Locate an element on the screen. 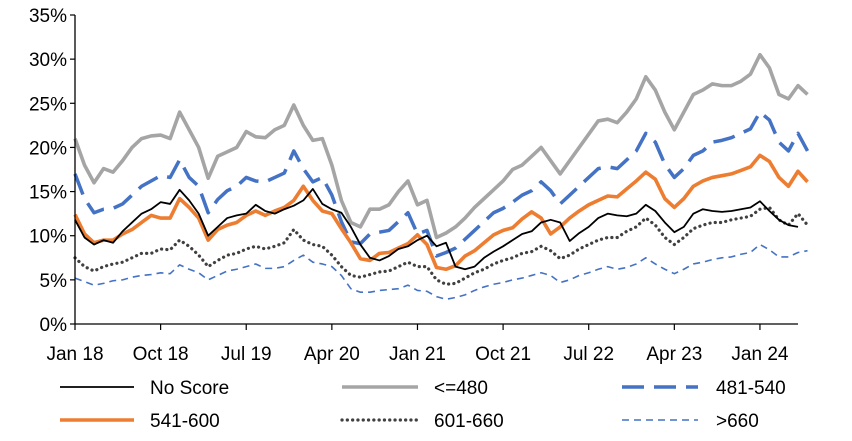 The height and width of the screenshot is (441, 852). legend-label: 601-660 is located at coordinates (469, 421).